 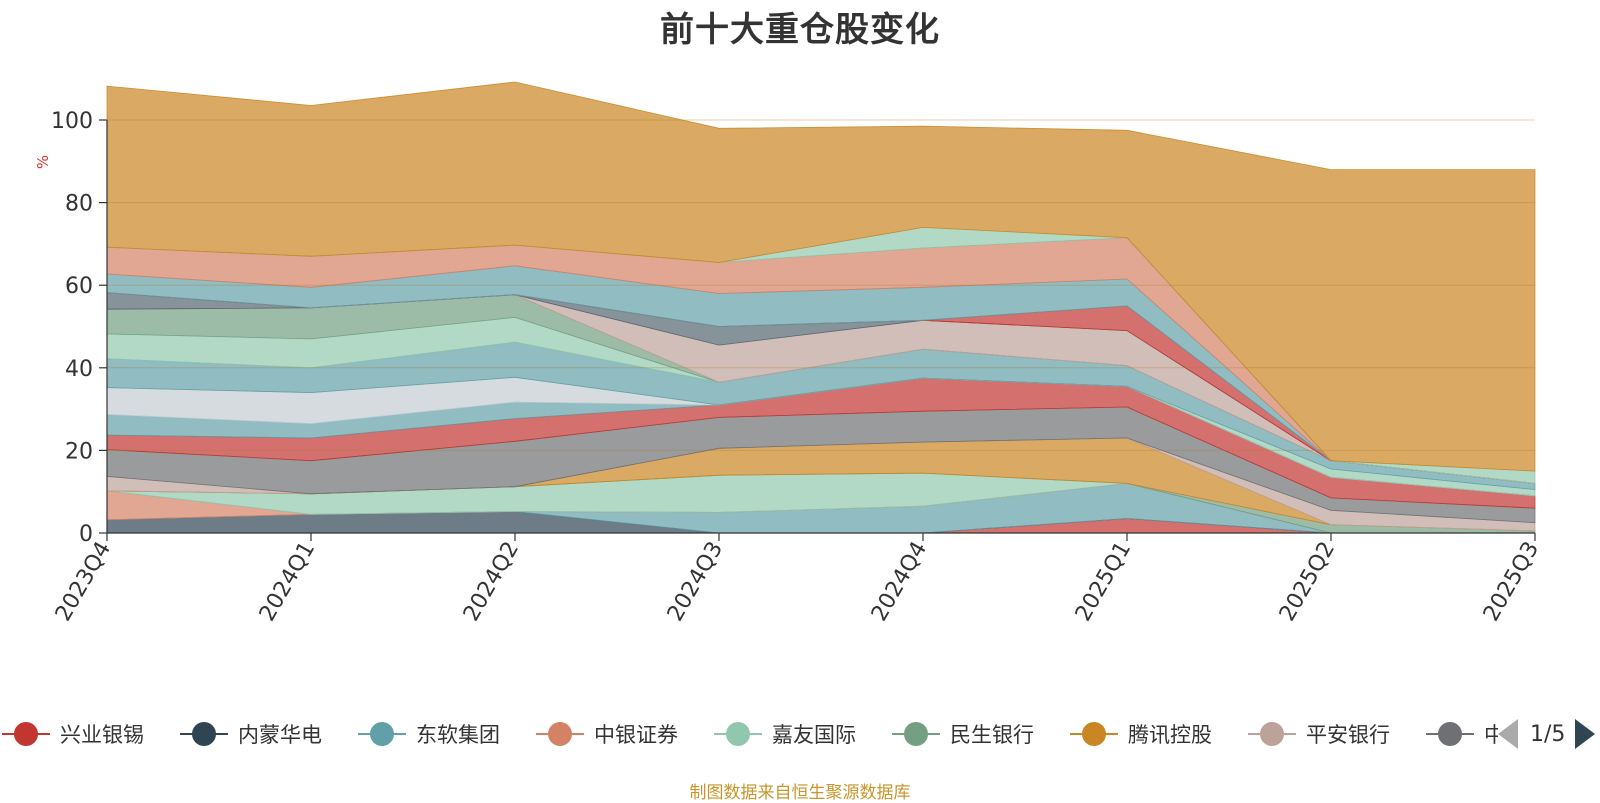 I want to click on legend-next-page-icon, so click(x=1585, y=734).